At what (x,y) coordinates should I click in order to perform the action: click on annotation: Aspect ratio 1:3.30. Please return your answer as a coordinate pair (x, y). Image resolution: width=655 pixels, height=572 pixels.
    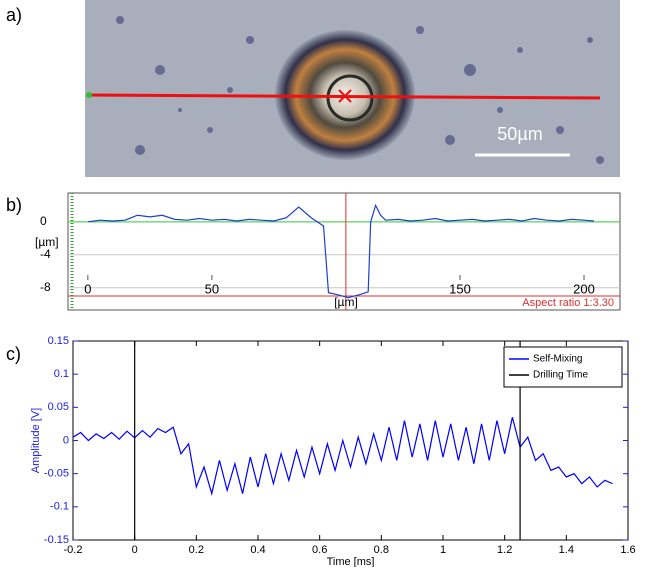
    Looking at the image, I should click on (568, 303).